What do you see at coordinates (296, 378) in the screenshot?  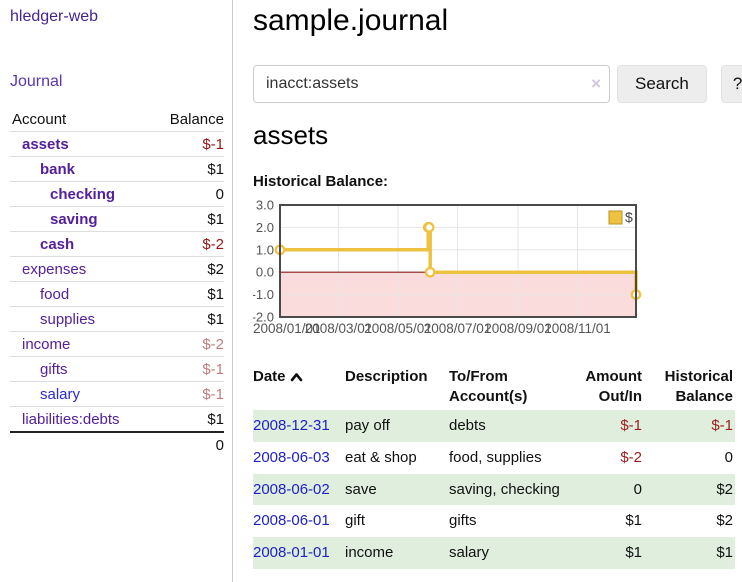 I see `sort-up-icon` at bounding box center [296, 378].